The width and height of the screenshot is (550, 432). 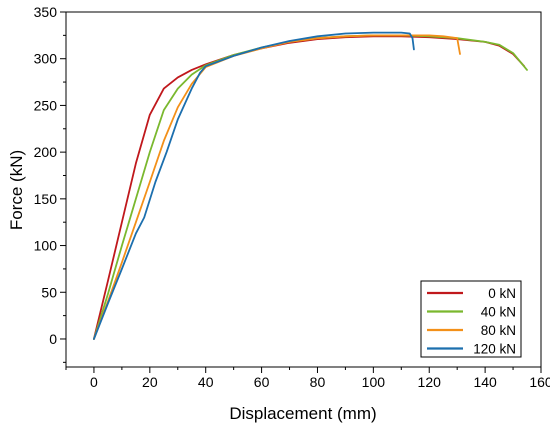 What do you see at coordinates (498, 330) in the screenshot?
I see `legend-label: 80 kN` at bounding box center [498, 330].